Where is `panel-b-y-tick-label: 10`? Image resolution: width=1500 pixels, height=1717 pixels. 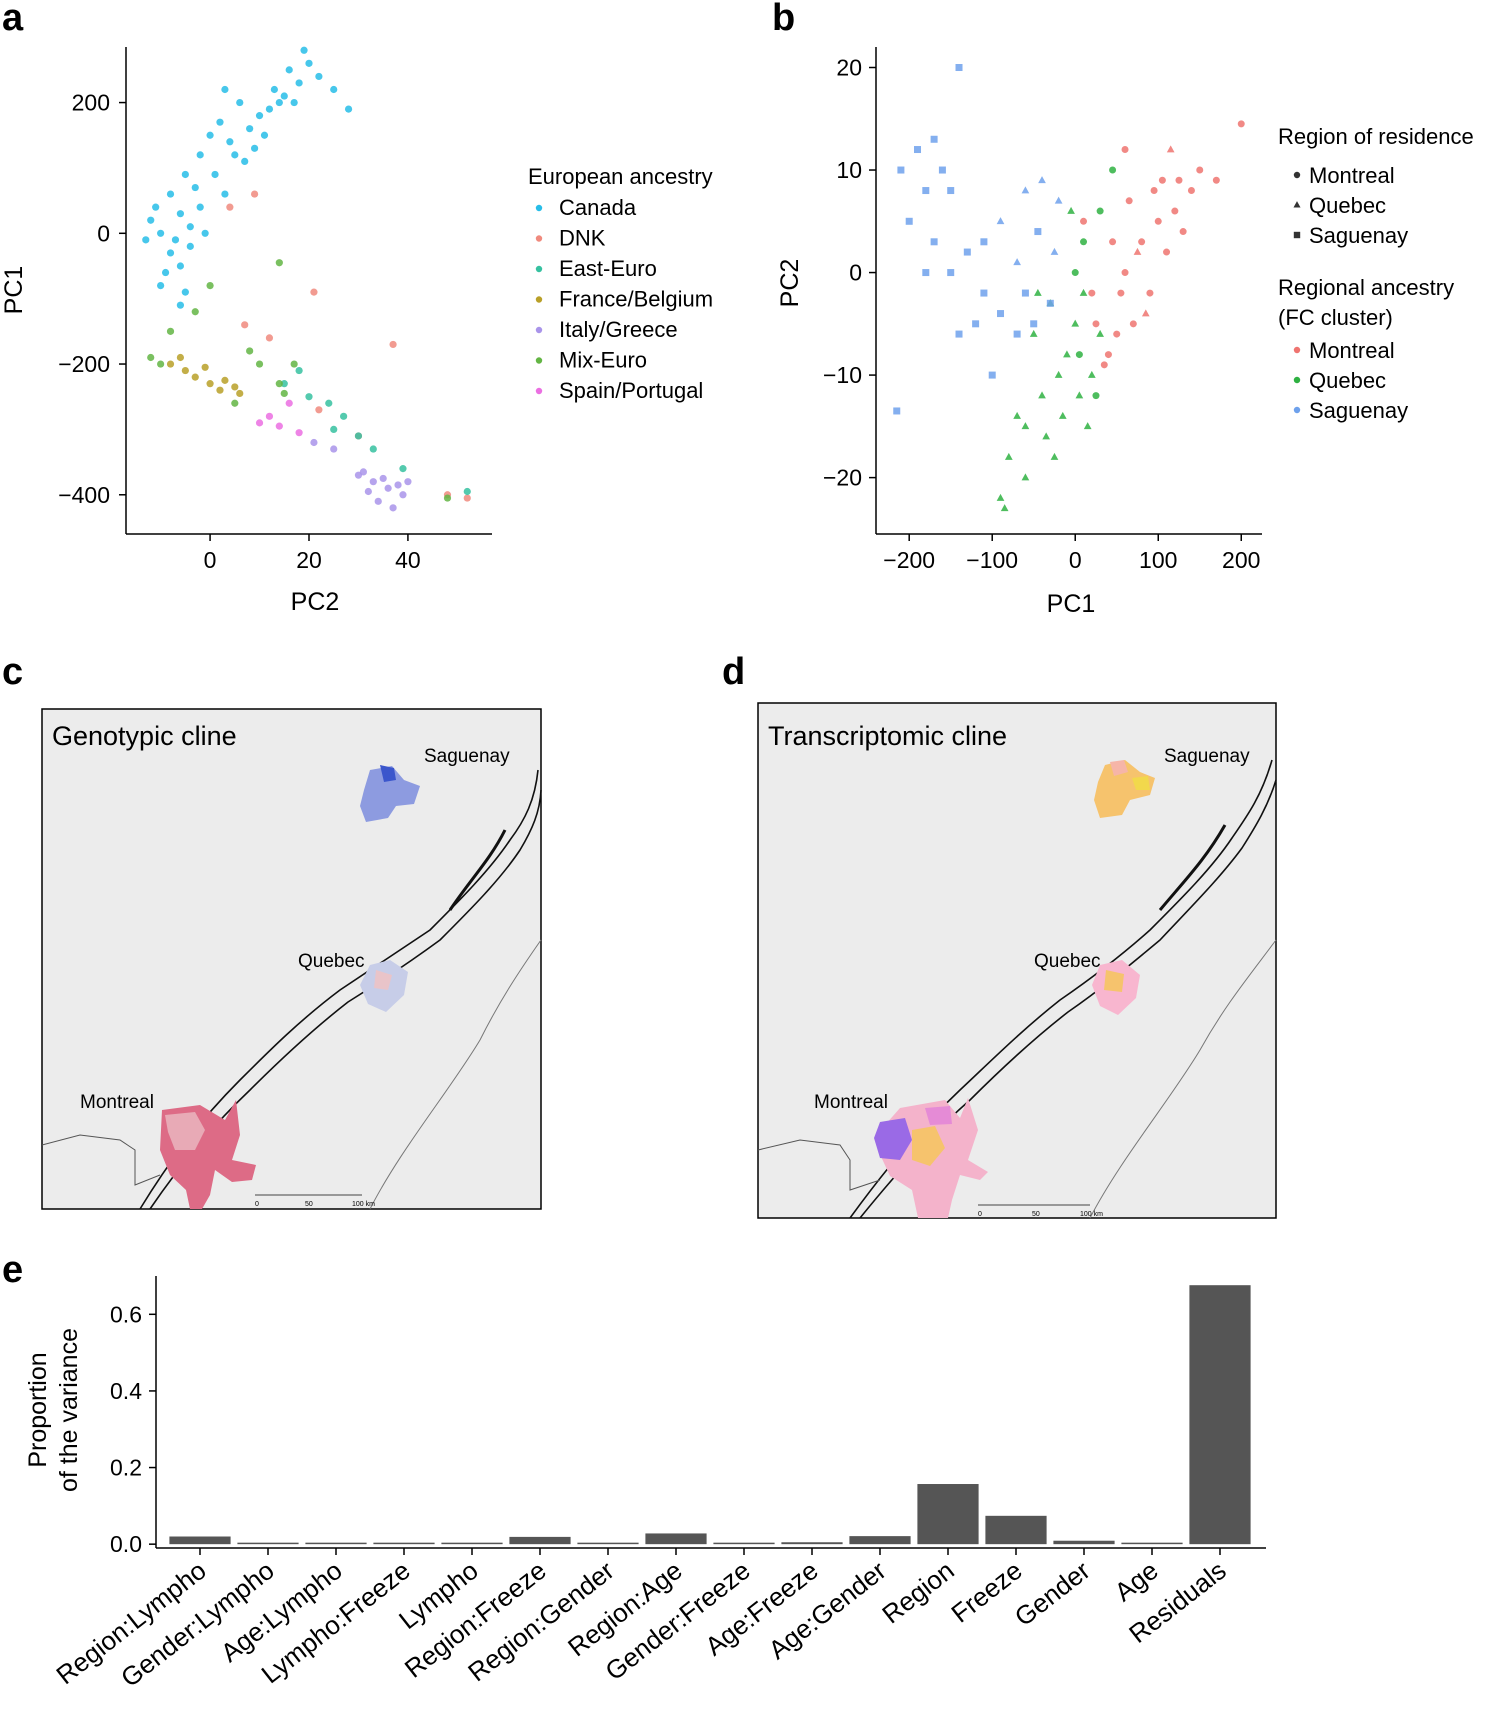
panel-b-y-tick-label: 10 is located at coordinates (849, 170).